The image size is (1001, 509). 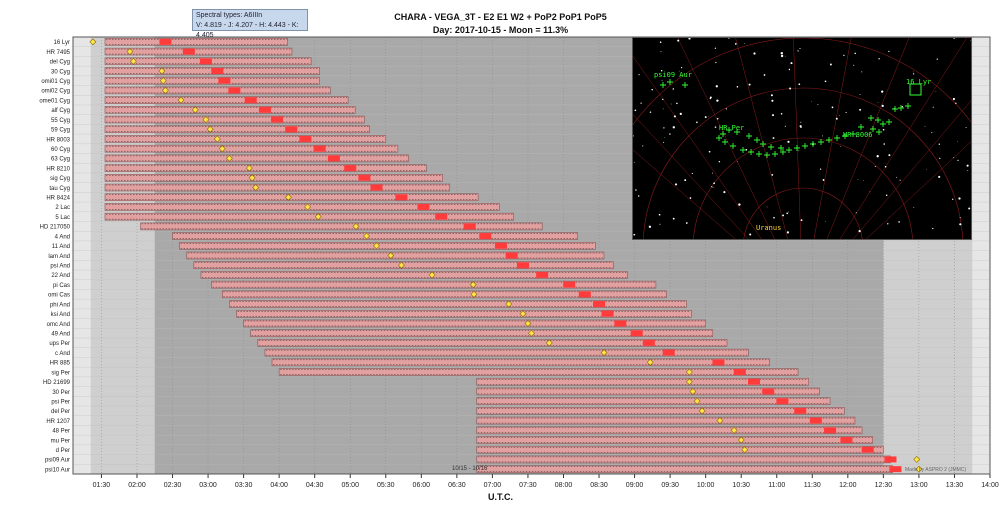 I want to click on x-tick-label: 08:00, so click(x=564, y=485).